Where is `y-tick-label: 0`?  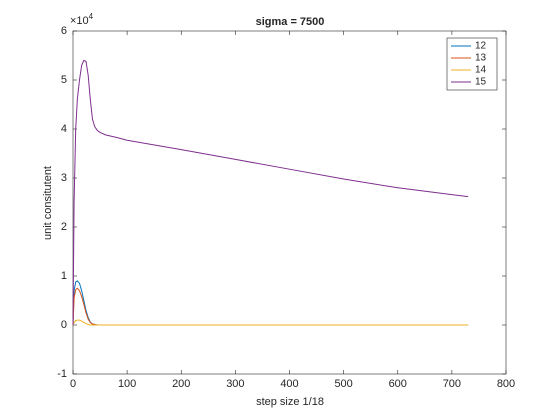 y-tick-label: 0 is located at coordinates (64, 325).